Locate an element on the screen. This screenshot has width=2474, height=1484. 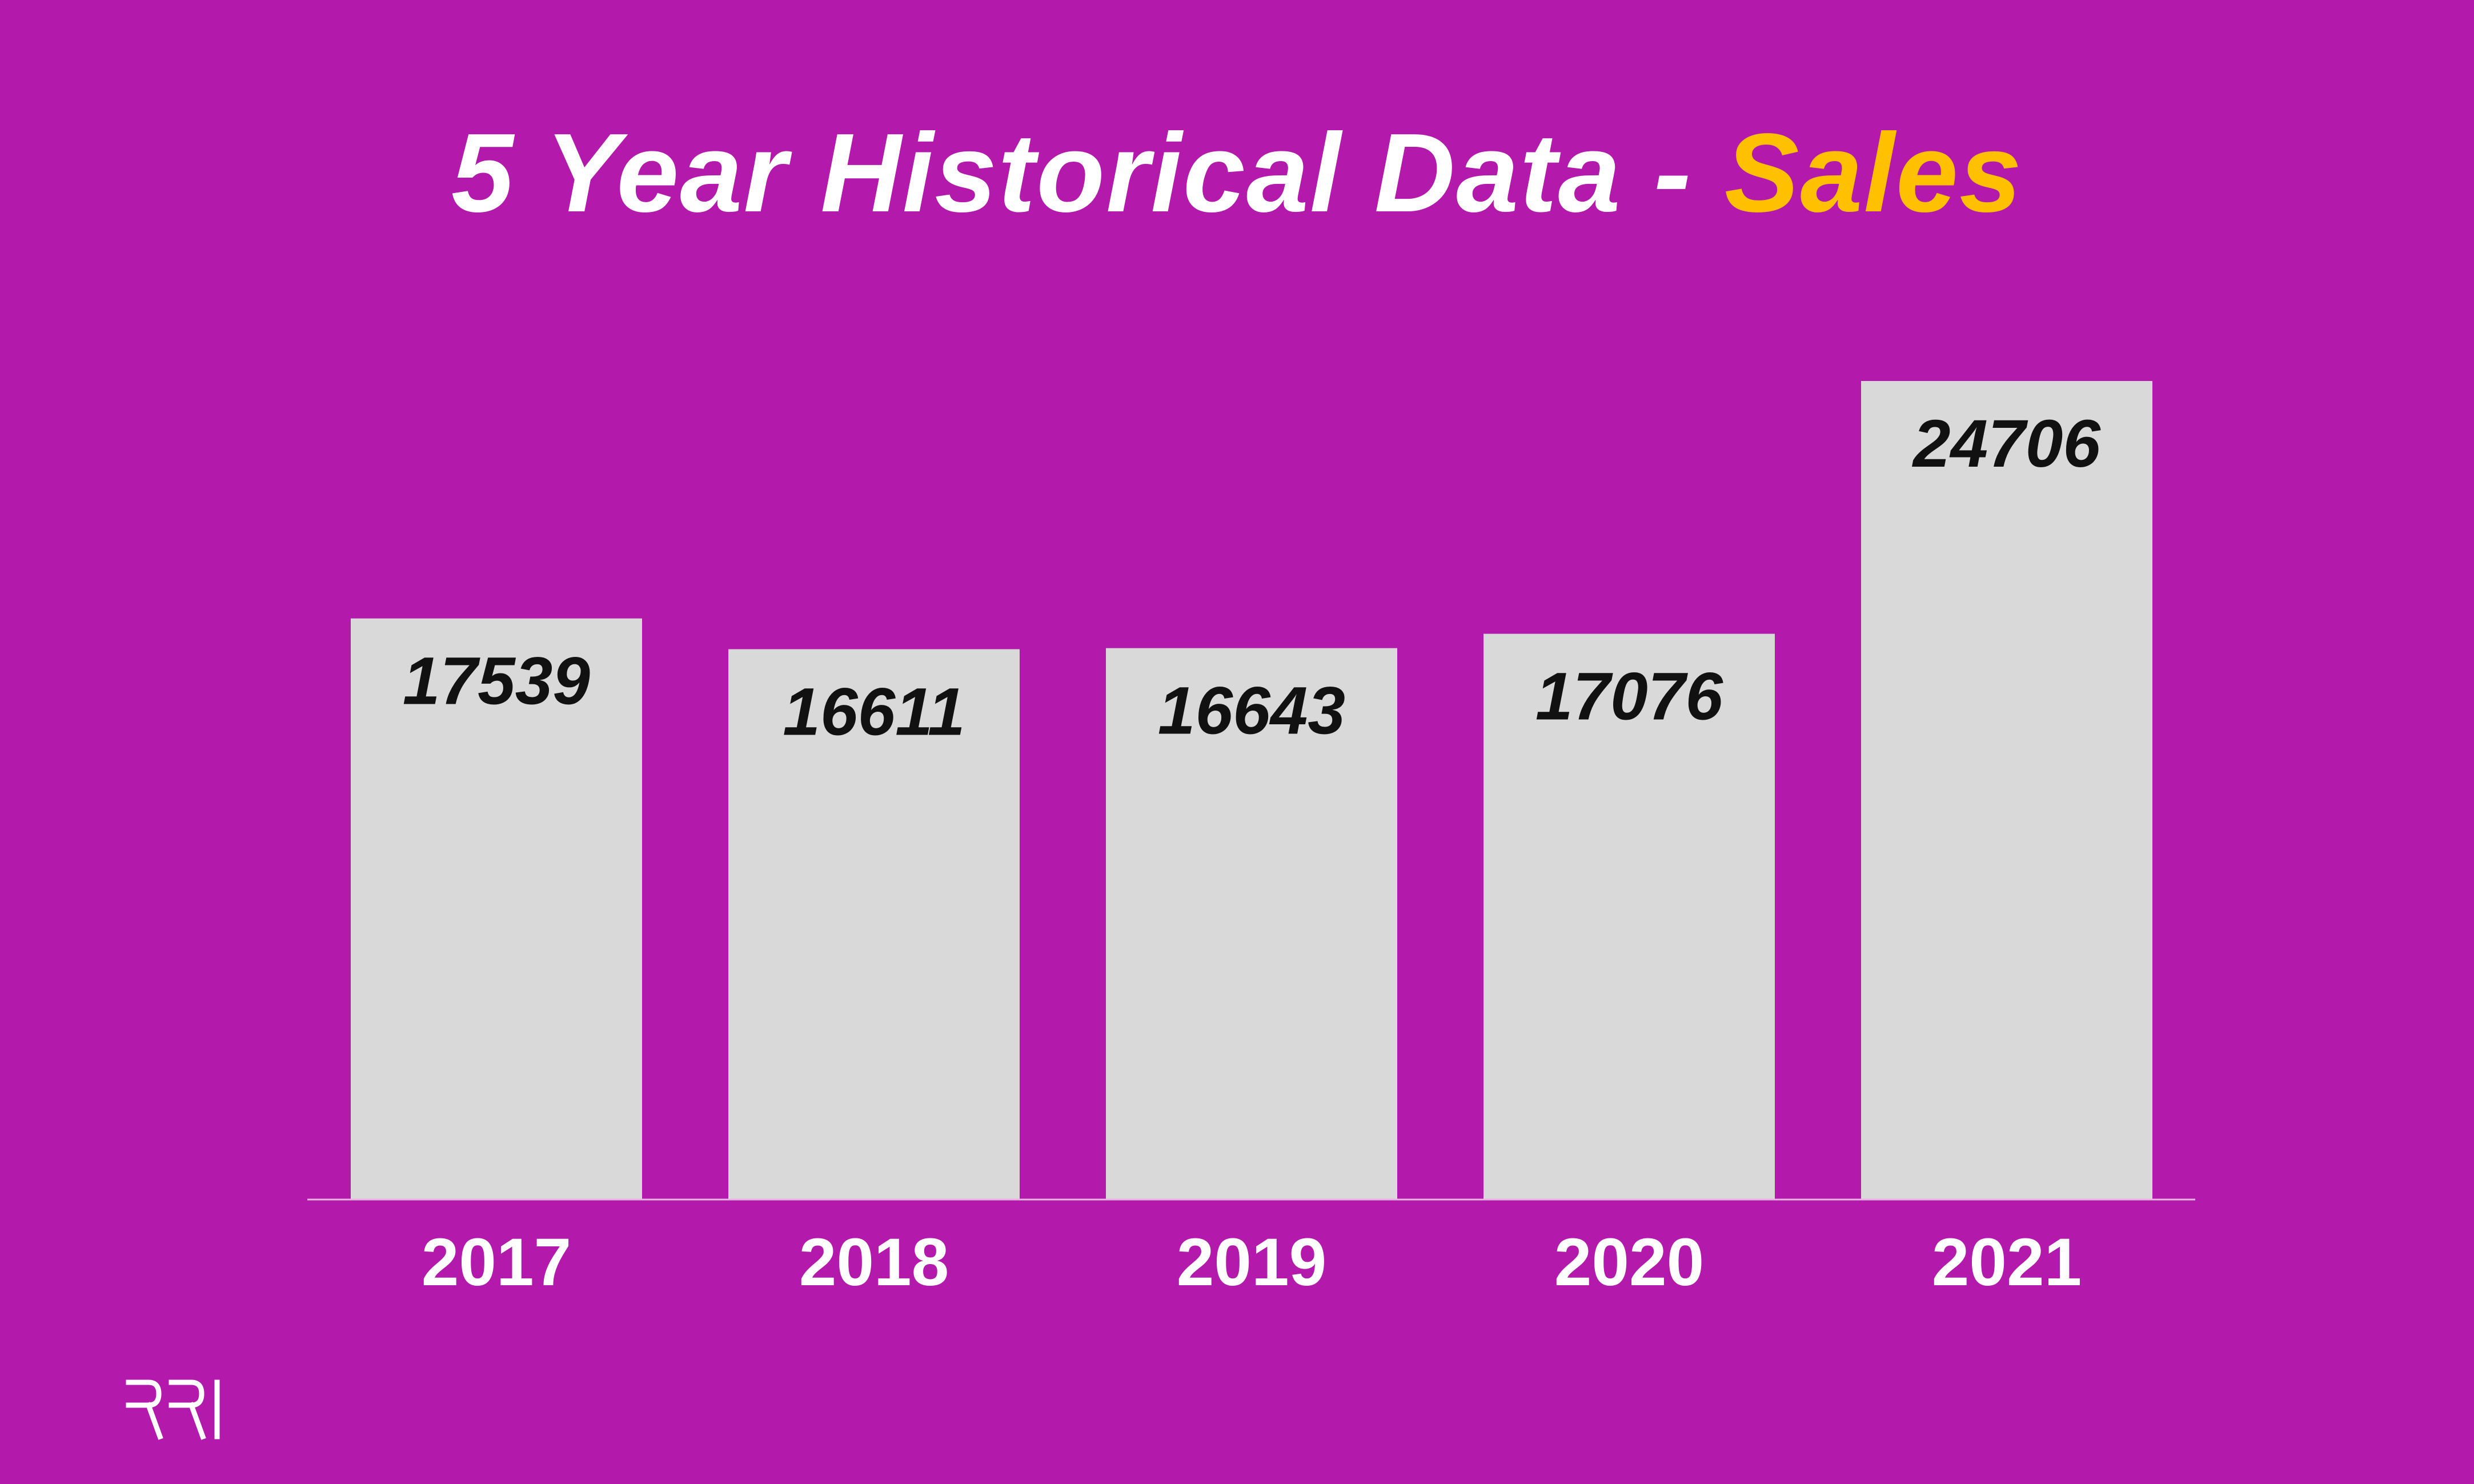
chart-title-accent: Sales is located at coordinates (1873, 172).